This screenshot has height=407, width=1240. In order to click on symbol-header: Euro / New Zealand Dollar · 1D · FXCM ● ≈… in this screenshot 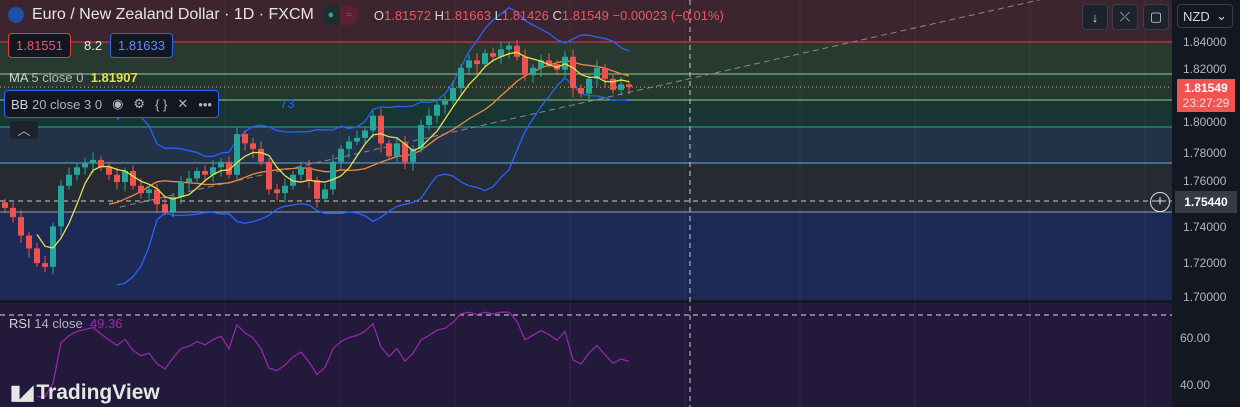, I will do `click(366, 15)`.